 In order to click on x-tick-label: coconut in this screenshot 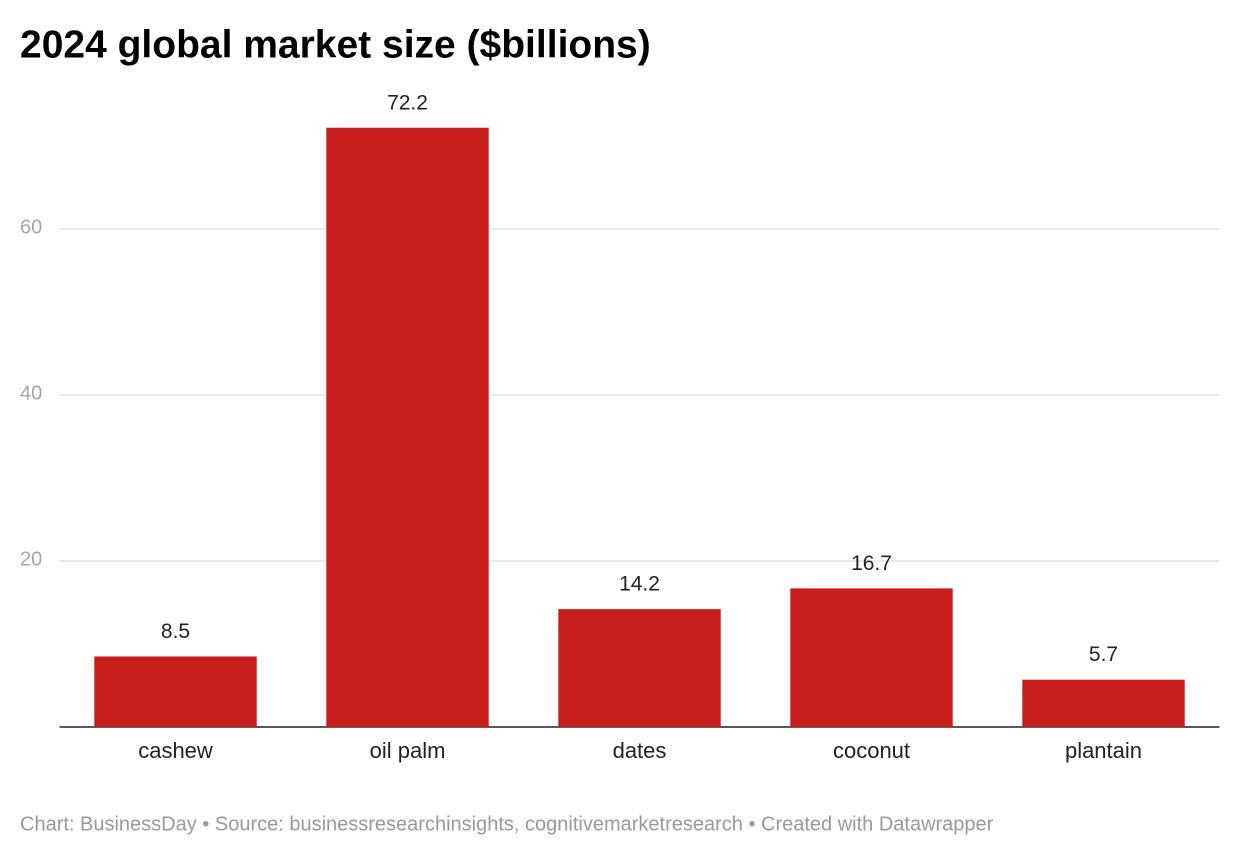, I will do `click(871, 750)`.